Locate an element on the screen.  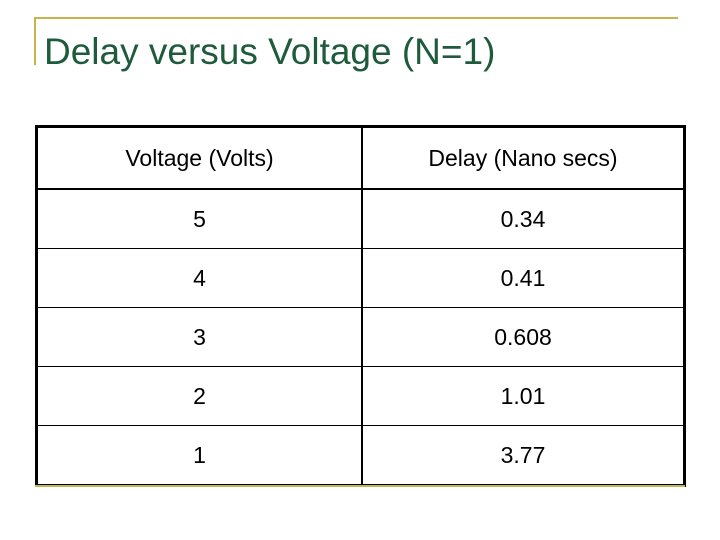
table-row: 4 0.41 is located at coordinates (360, 278).